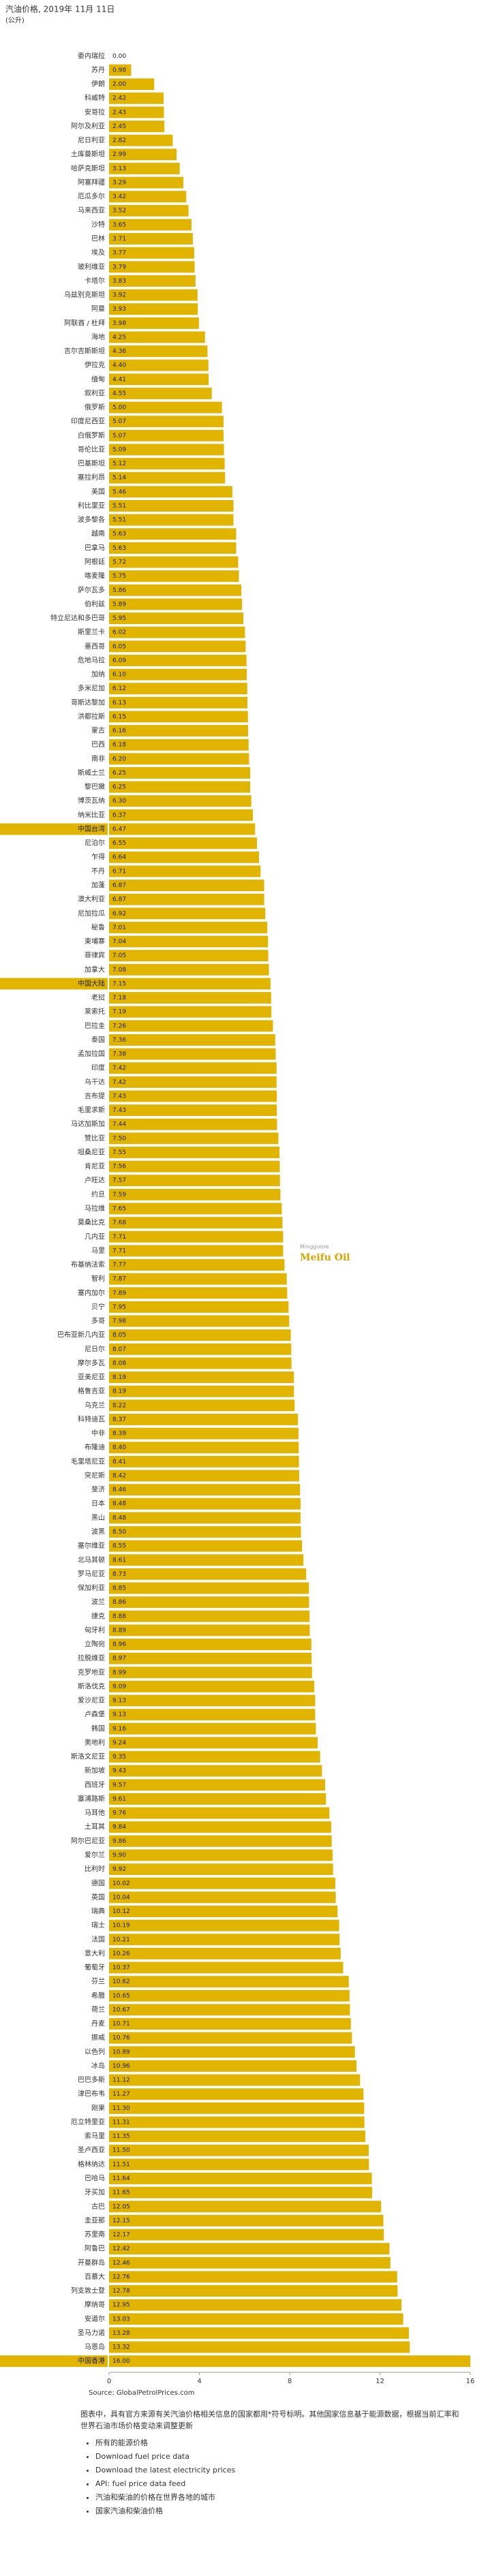  What do you see at coordinates (95, 2136) in the screenshot?
I see `category-label: 索马里` at bounding box center [95, 2136].